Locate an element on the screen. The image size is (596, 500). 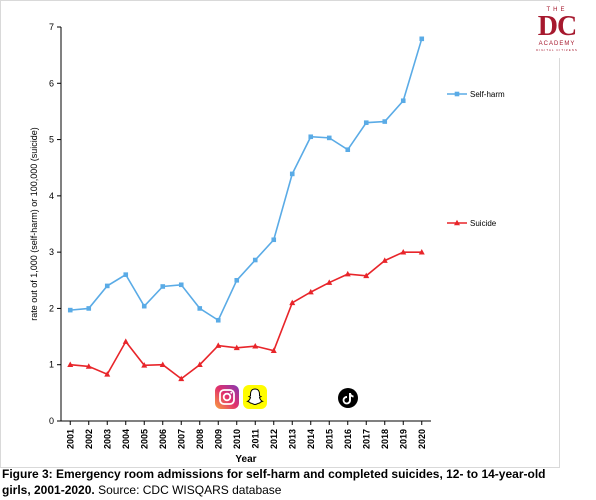
x-tick-label: 2012 is located at coordinates (274, 439).